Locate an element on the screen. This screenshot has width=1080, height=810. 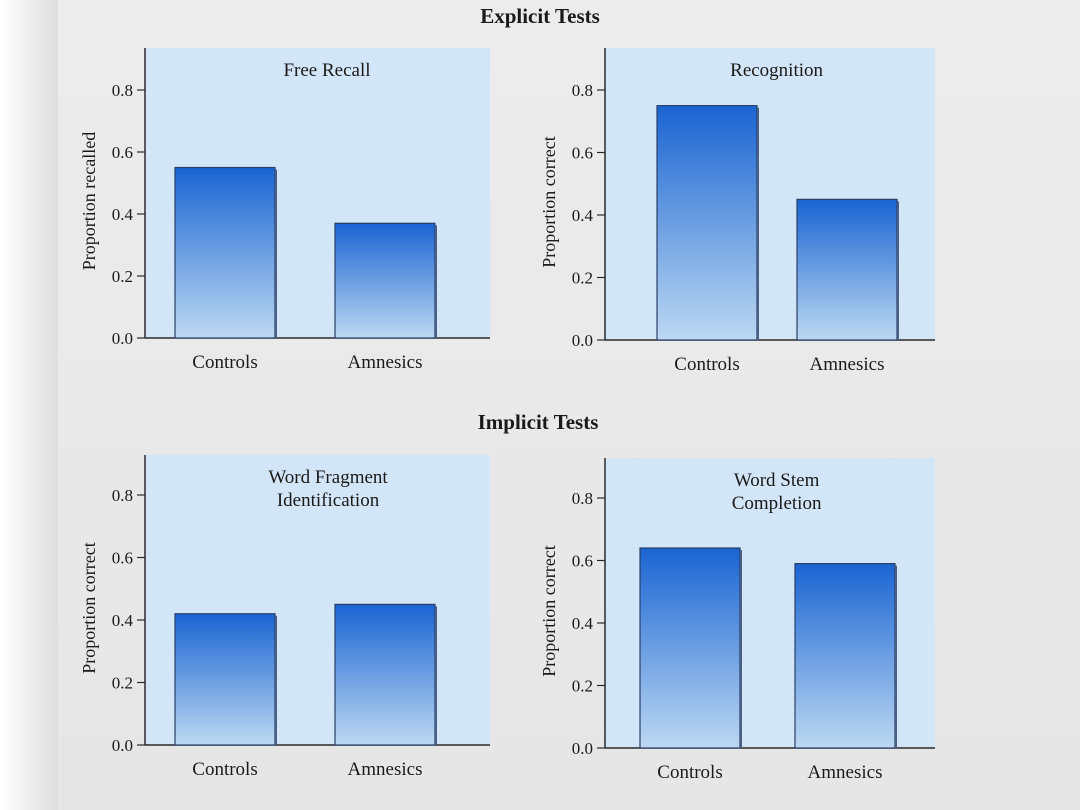
page-edge-shadow is located at coordinates (29, 405).